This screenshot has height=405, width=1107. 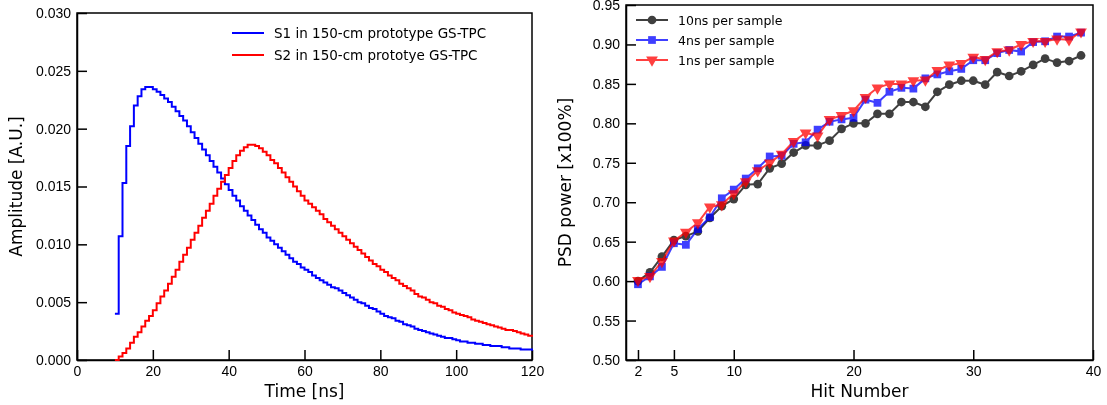 I want to click on y-tick-label: 0.90, so click(x=606, y=44).